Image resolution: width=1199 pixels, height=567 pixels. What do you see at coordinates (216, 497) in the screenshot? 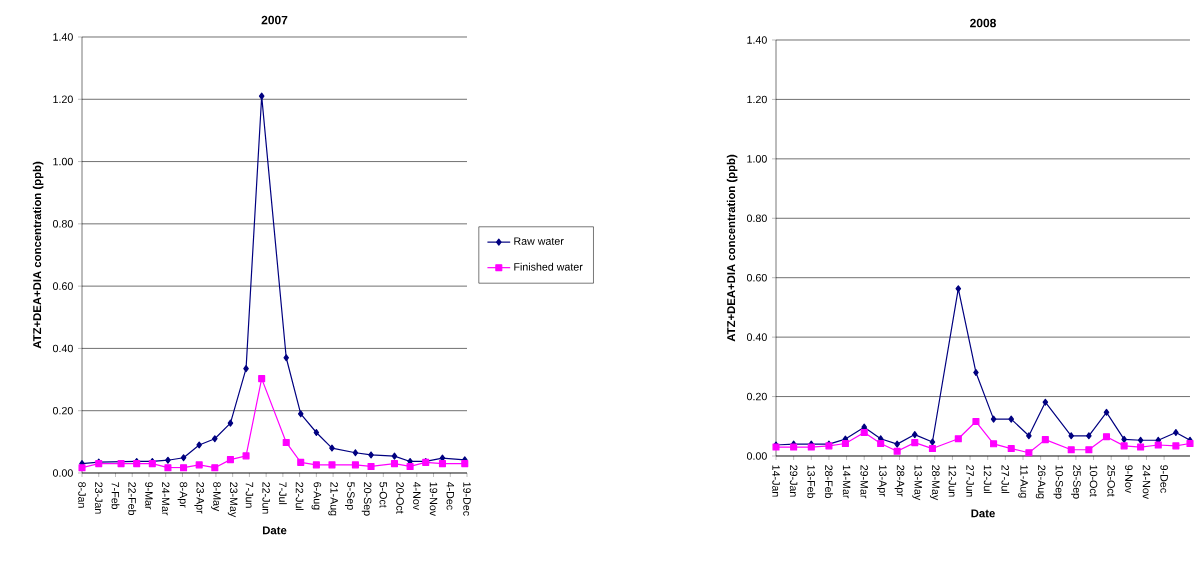
I see `x-tick-label: 8-May` at bounding box center [216, 497].